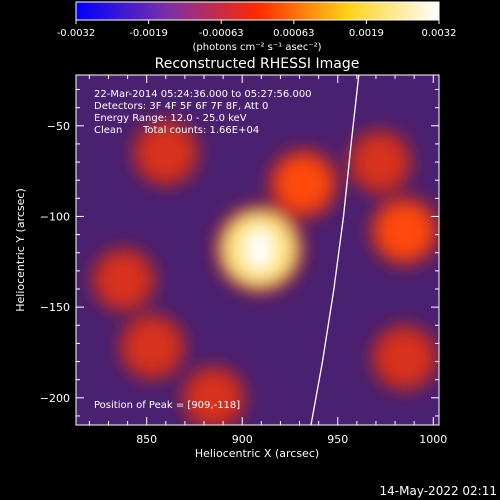 The height and width of the screenshot is (500, 500). I want to click on colorbar-tick-label: 0.0019, so click(366, 33).